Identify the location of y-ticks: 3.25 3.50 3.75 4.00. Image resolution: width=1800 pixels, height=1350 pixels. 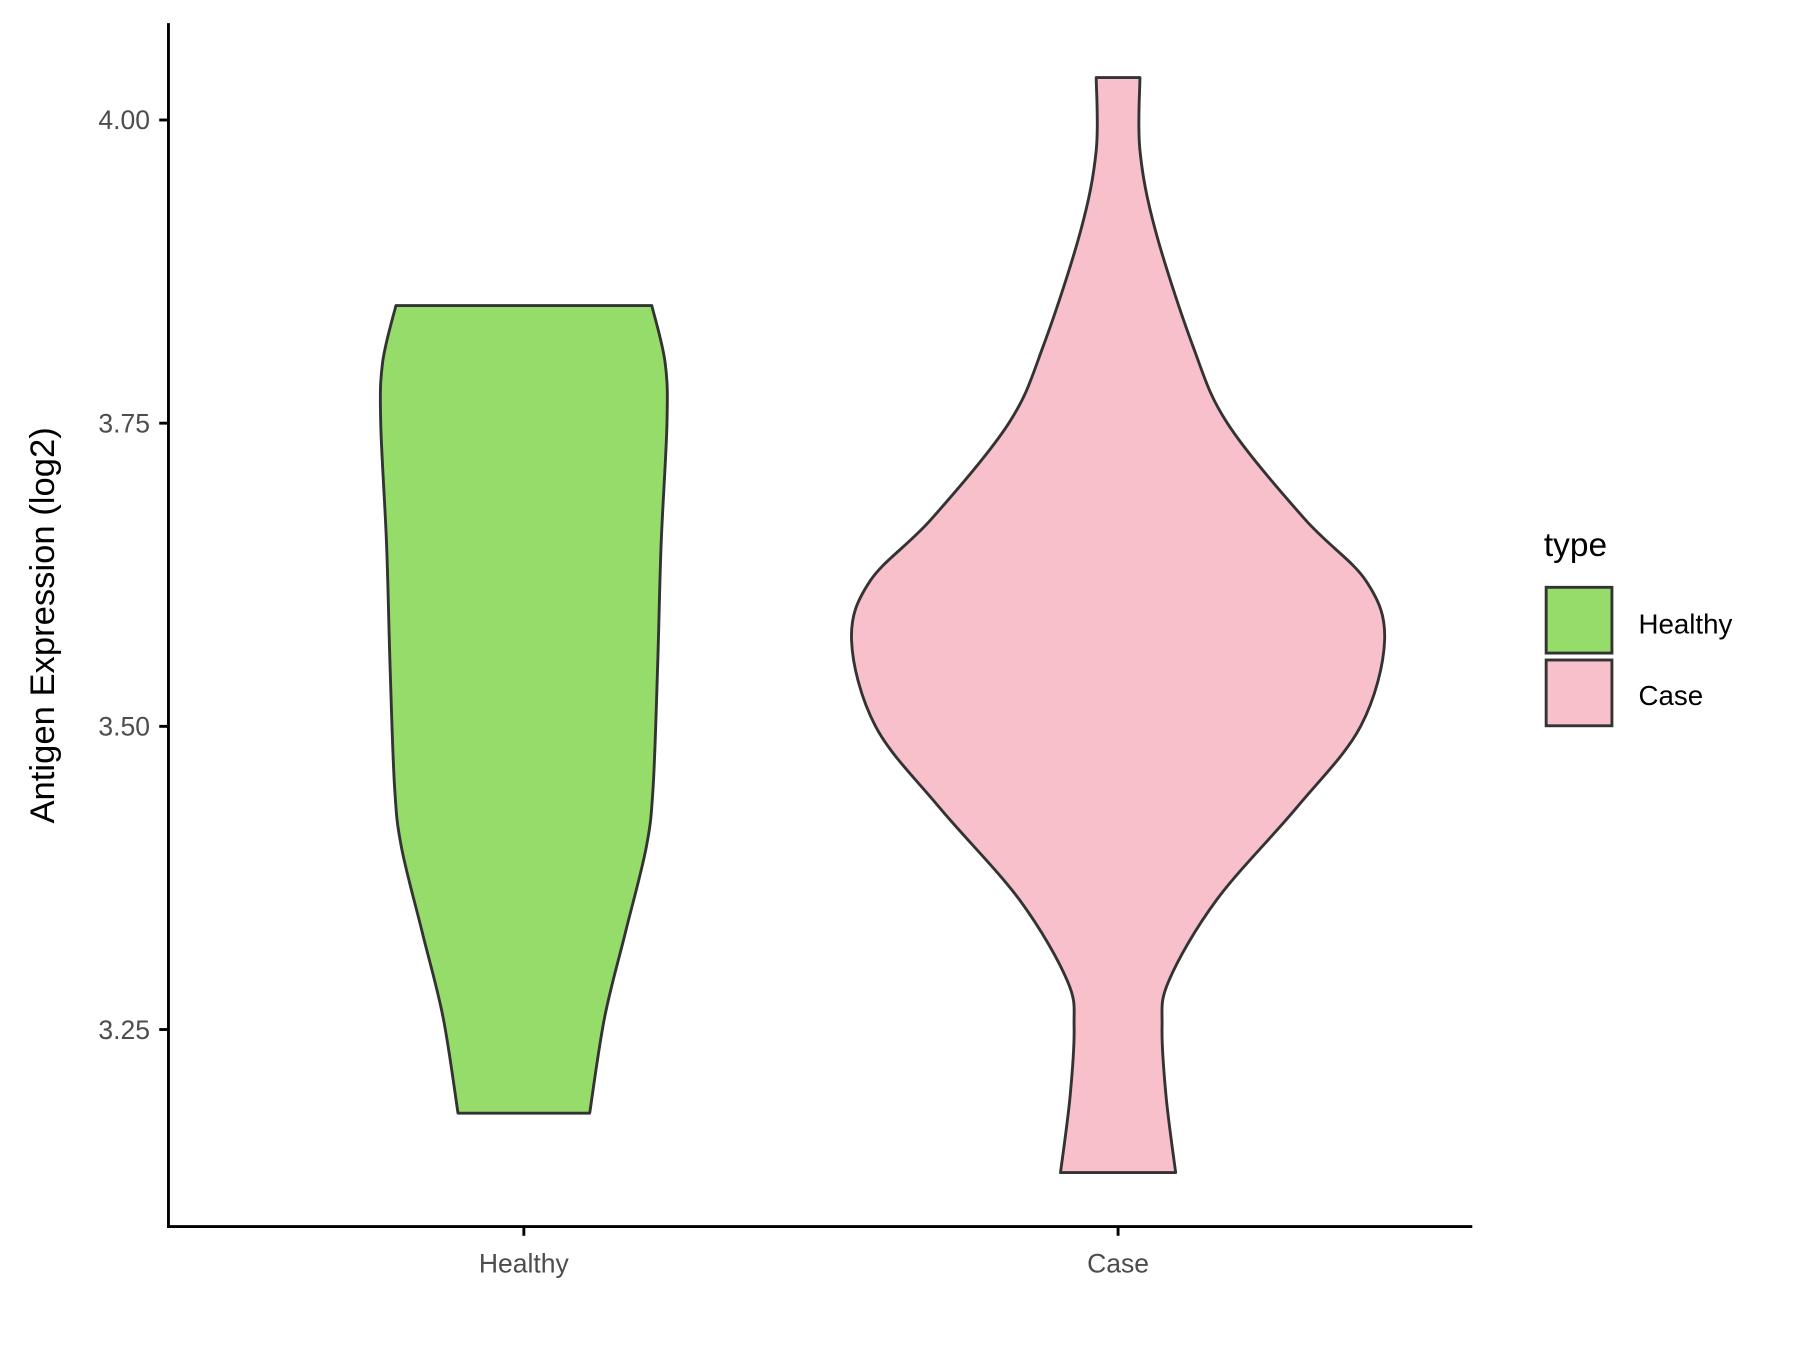
(133, 575).